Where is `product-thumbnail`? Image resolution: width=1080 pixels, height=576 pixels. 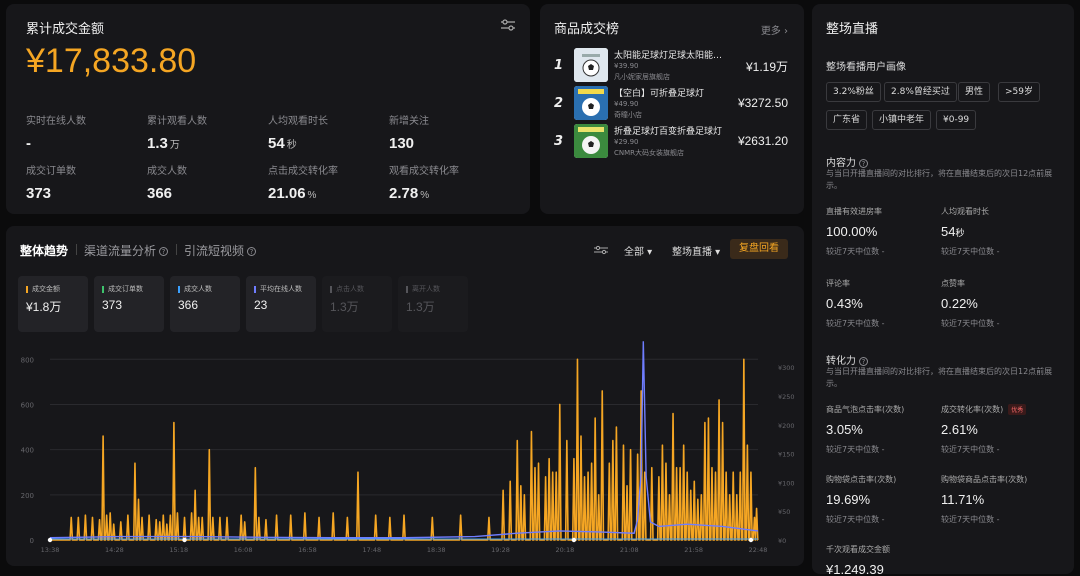 product-thumbnail is located at coordinates (591, 65).